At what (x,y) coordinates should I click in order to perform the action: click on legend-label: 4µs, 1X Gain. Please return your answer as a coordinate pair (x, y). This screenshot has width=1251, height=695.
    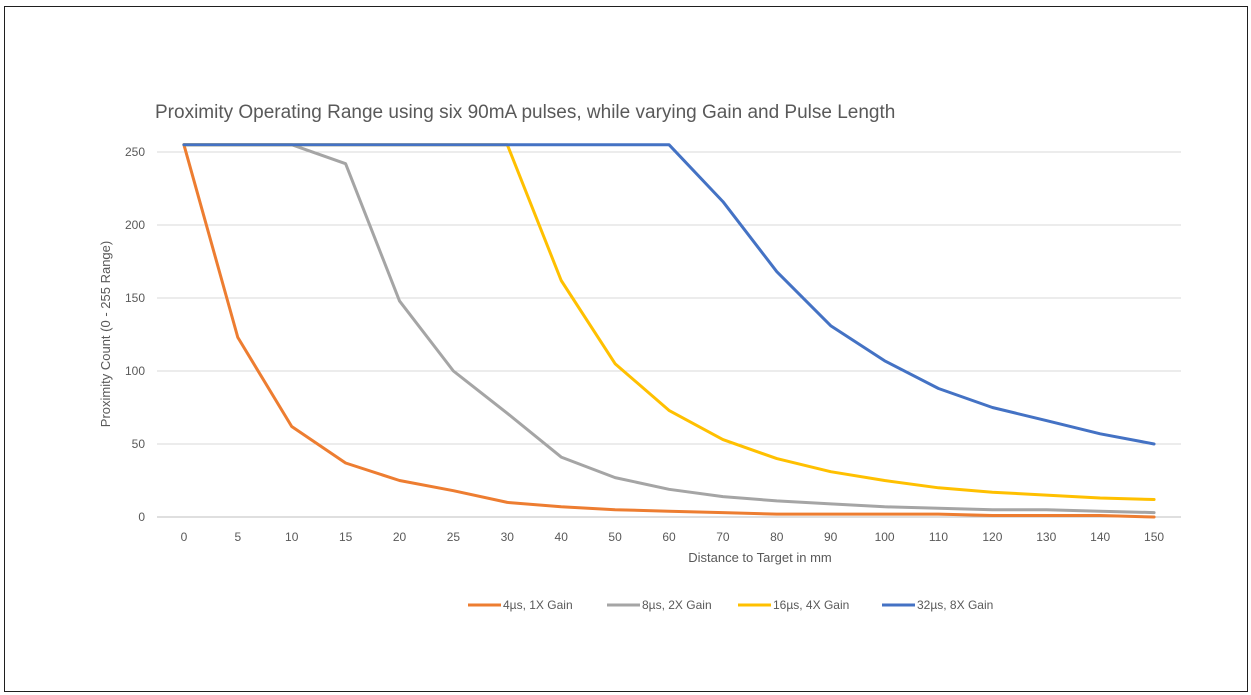
    Looking at the image, I should click on (538, 605).